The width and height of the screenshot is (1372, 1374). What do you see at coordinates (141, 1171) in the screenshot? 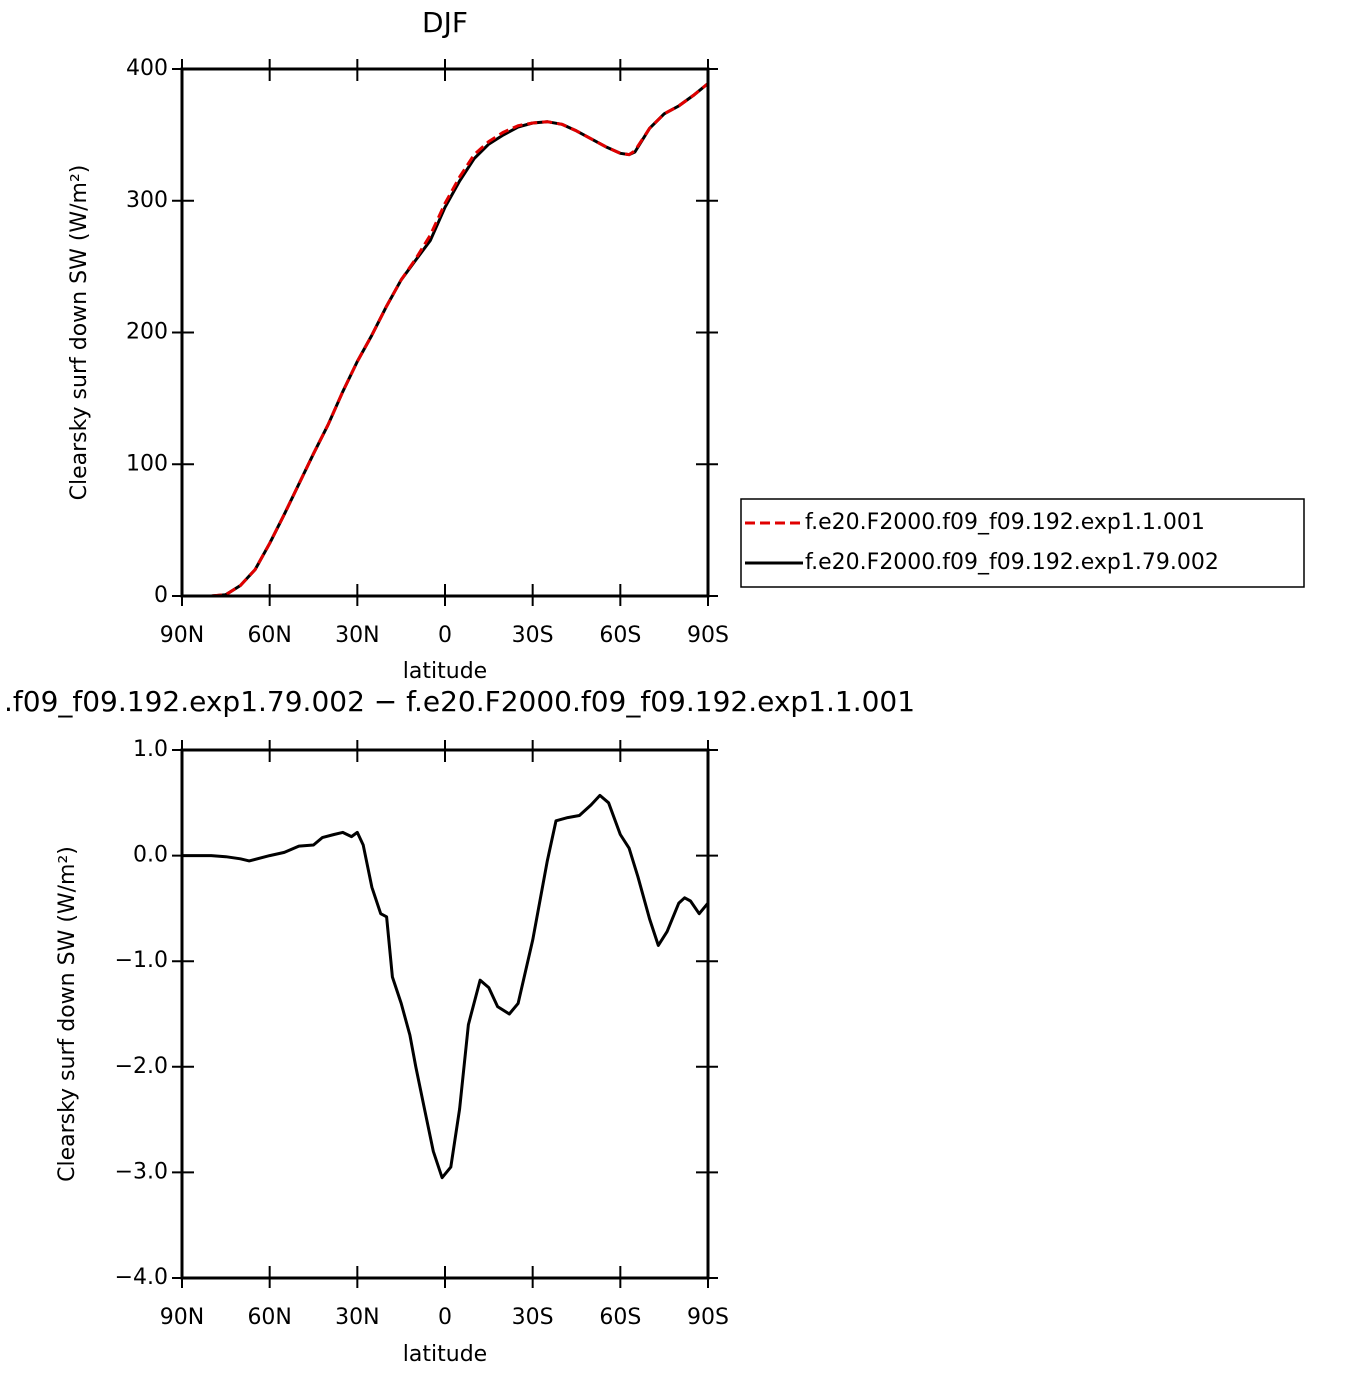
I see `y-tick-label: −3.0` at bounding box center [141, 1171].